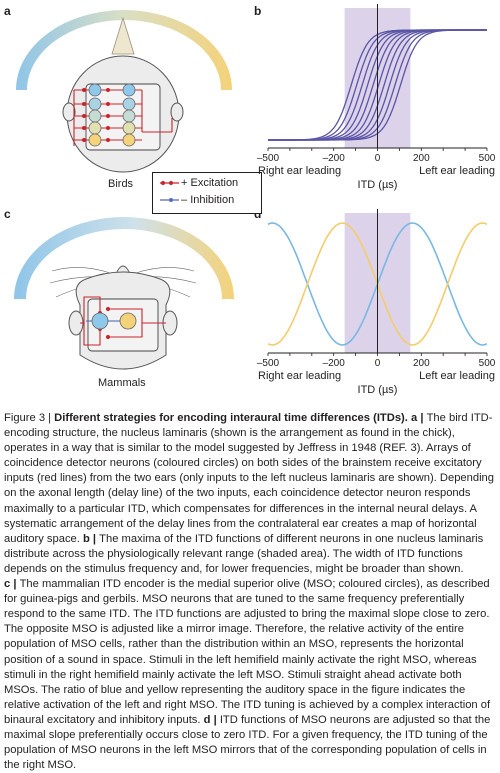  What do you see at coordinates (12, 584) in the screenshot?
I see `caption-c-label: c |` at bounding box center [12, 584].